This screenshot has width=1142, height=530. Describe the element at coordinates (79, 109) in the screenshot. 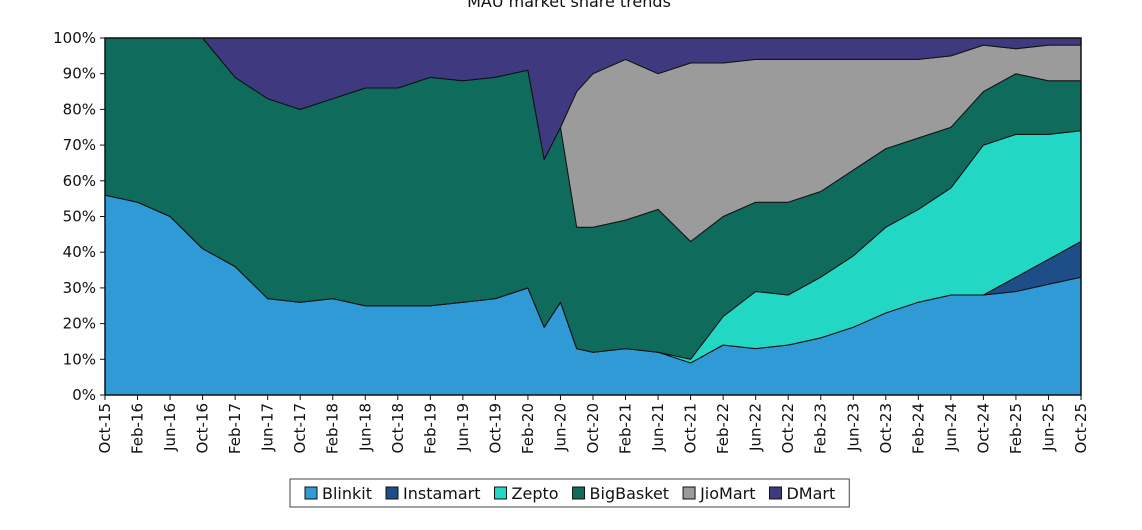

I see `y-tick-label: 80%` at that location.